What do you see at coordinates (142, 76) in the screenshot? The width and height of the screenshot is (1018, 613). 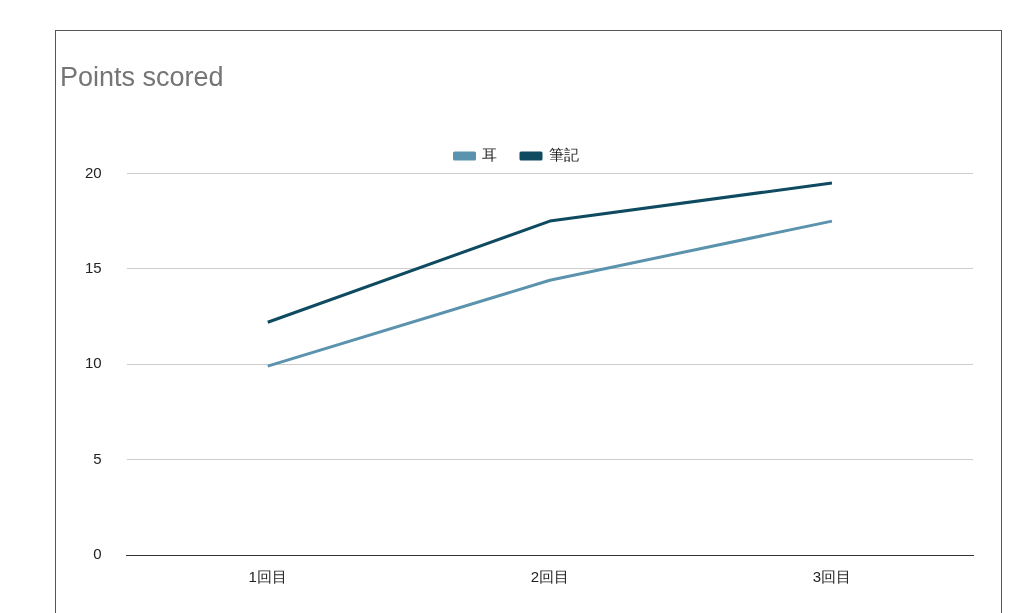 I see `chart-title: Points scored` at bounding box center [142, 76].